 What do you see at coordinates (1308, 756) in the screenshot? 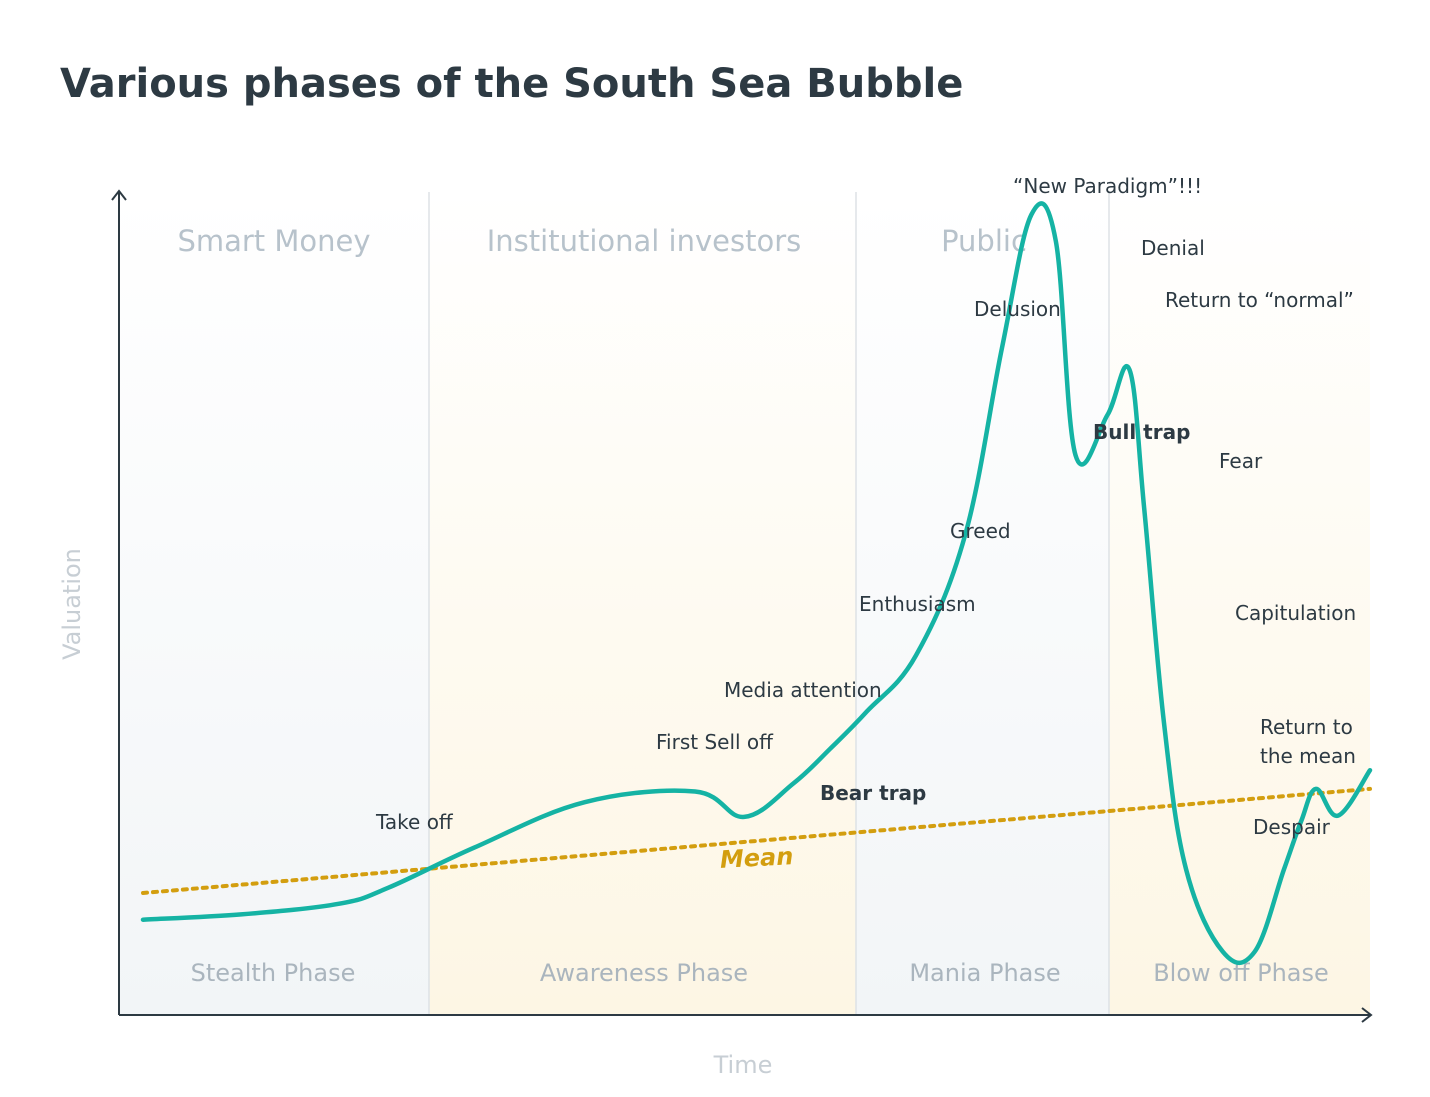
I see `annotation-the-mean: the mean` at bounding box center [1308, 756].